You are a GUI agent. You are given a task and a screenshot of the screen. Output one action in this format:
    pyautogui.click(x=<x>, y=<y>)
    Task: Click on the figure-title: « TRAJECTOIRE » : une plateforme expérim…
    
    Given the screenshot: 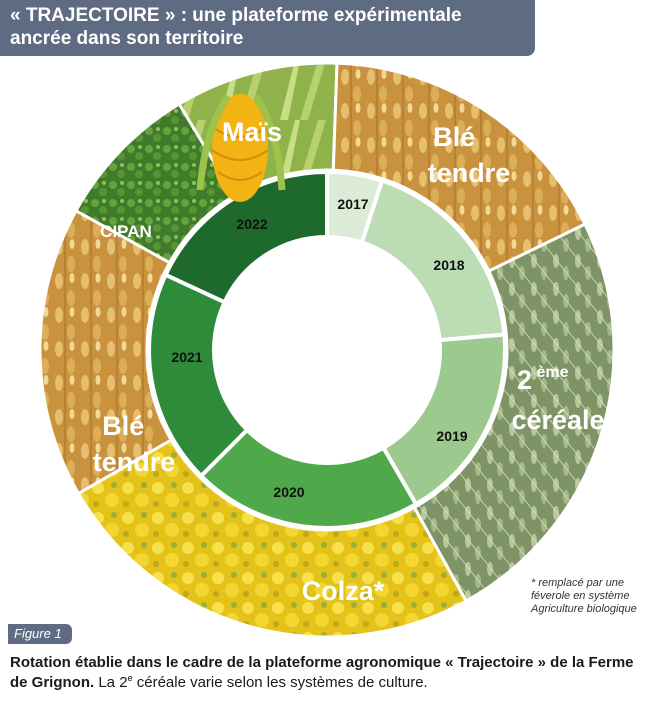 What is the action you would take?
    pyautogui.click(x=267, y=28)
    